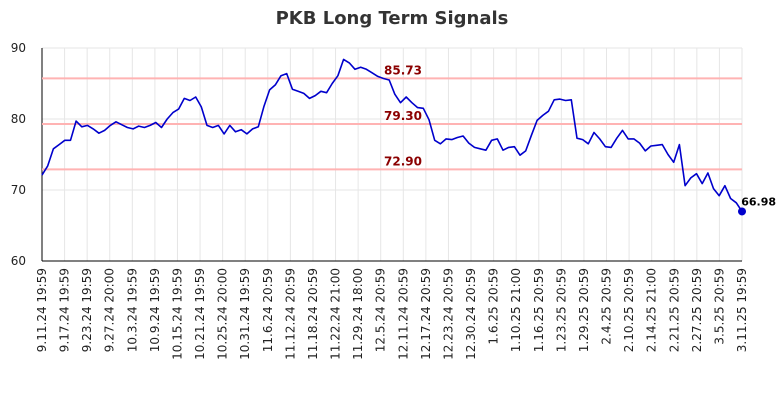  Describe the element at coordinates (758, 201) in the screenshot. I see `last-value-label: 66.98` at that location.